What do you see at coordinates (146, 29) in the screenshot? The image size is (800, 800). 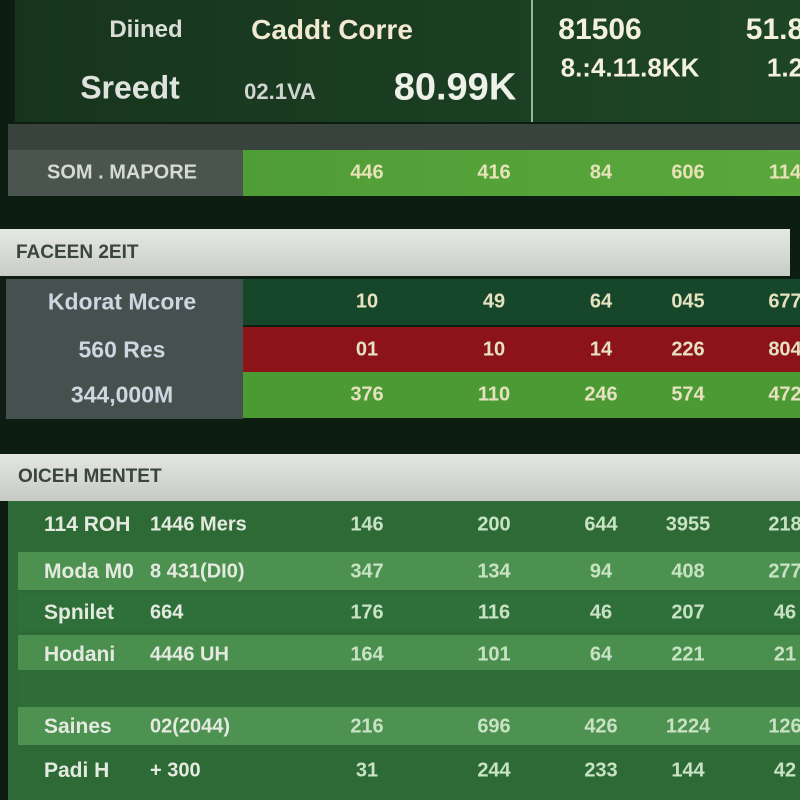 I see `header-title: Diined` at bounding box center [146, 29].